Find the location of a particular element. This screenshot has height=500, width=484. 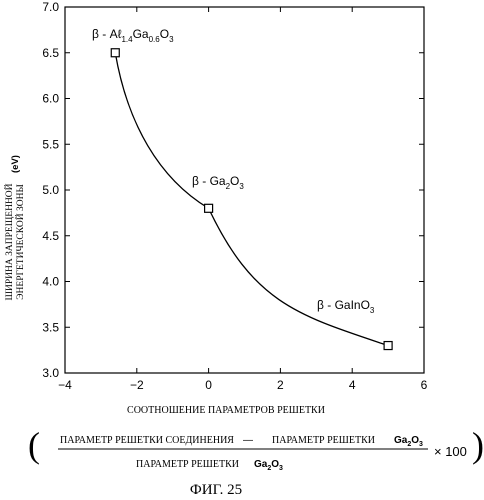

y-tick-label: 4.5 is located at coordinates (50, 236).